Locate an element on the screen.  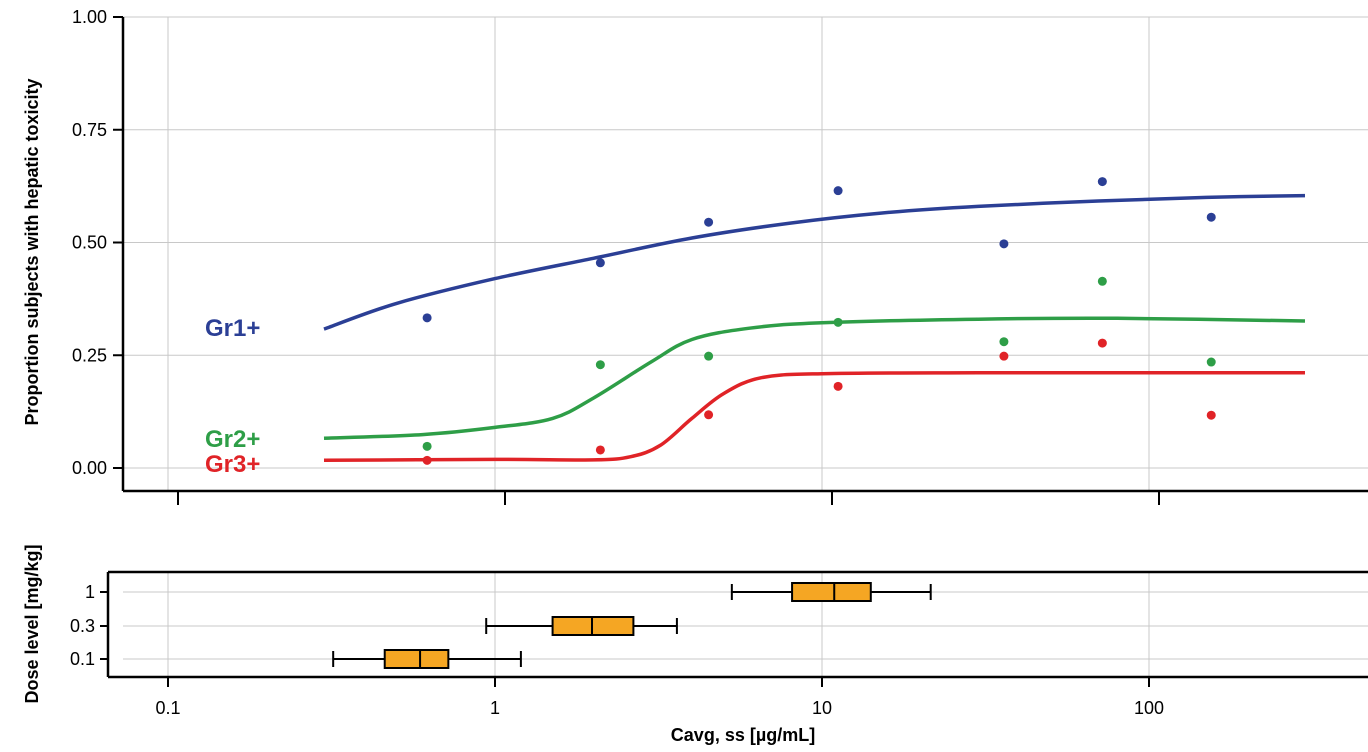
series-label-gr1-plus: Gr1+ is located at coordinates (232, 328).